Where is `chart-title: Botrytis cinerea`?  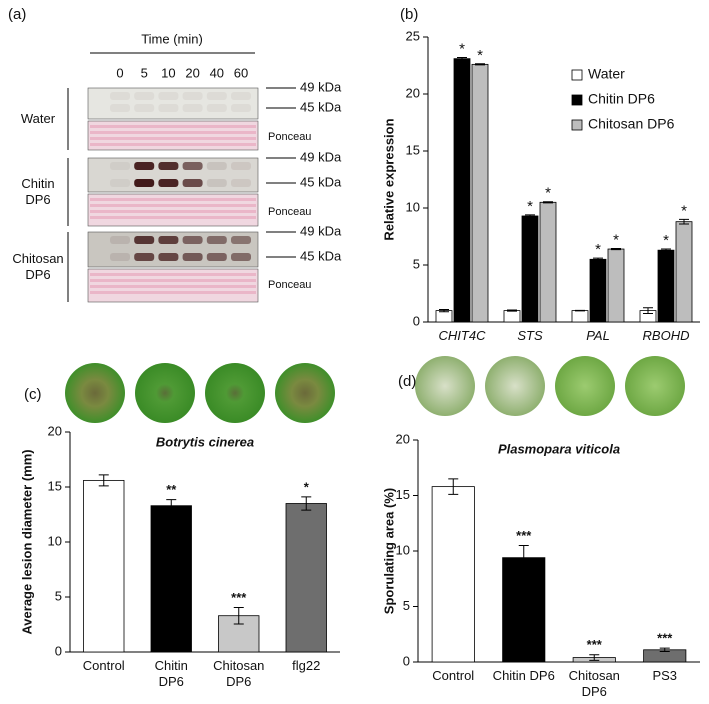 chart-title: Botrytis cinerea is located at coordinates (205, 441).